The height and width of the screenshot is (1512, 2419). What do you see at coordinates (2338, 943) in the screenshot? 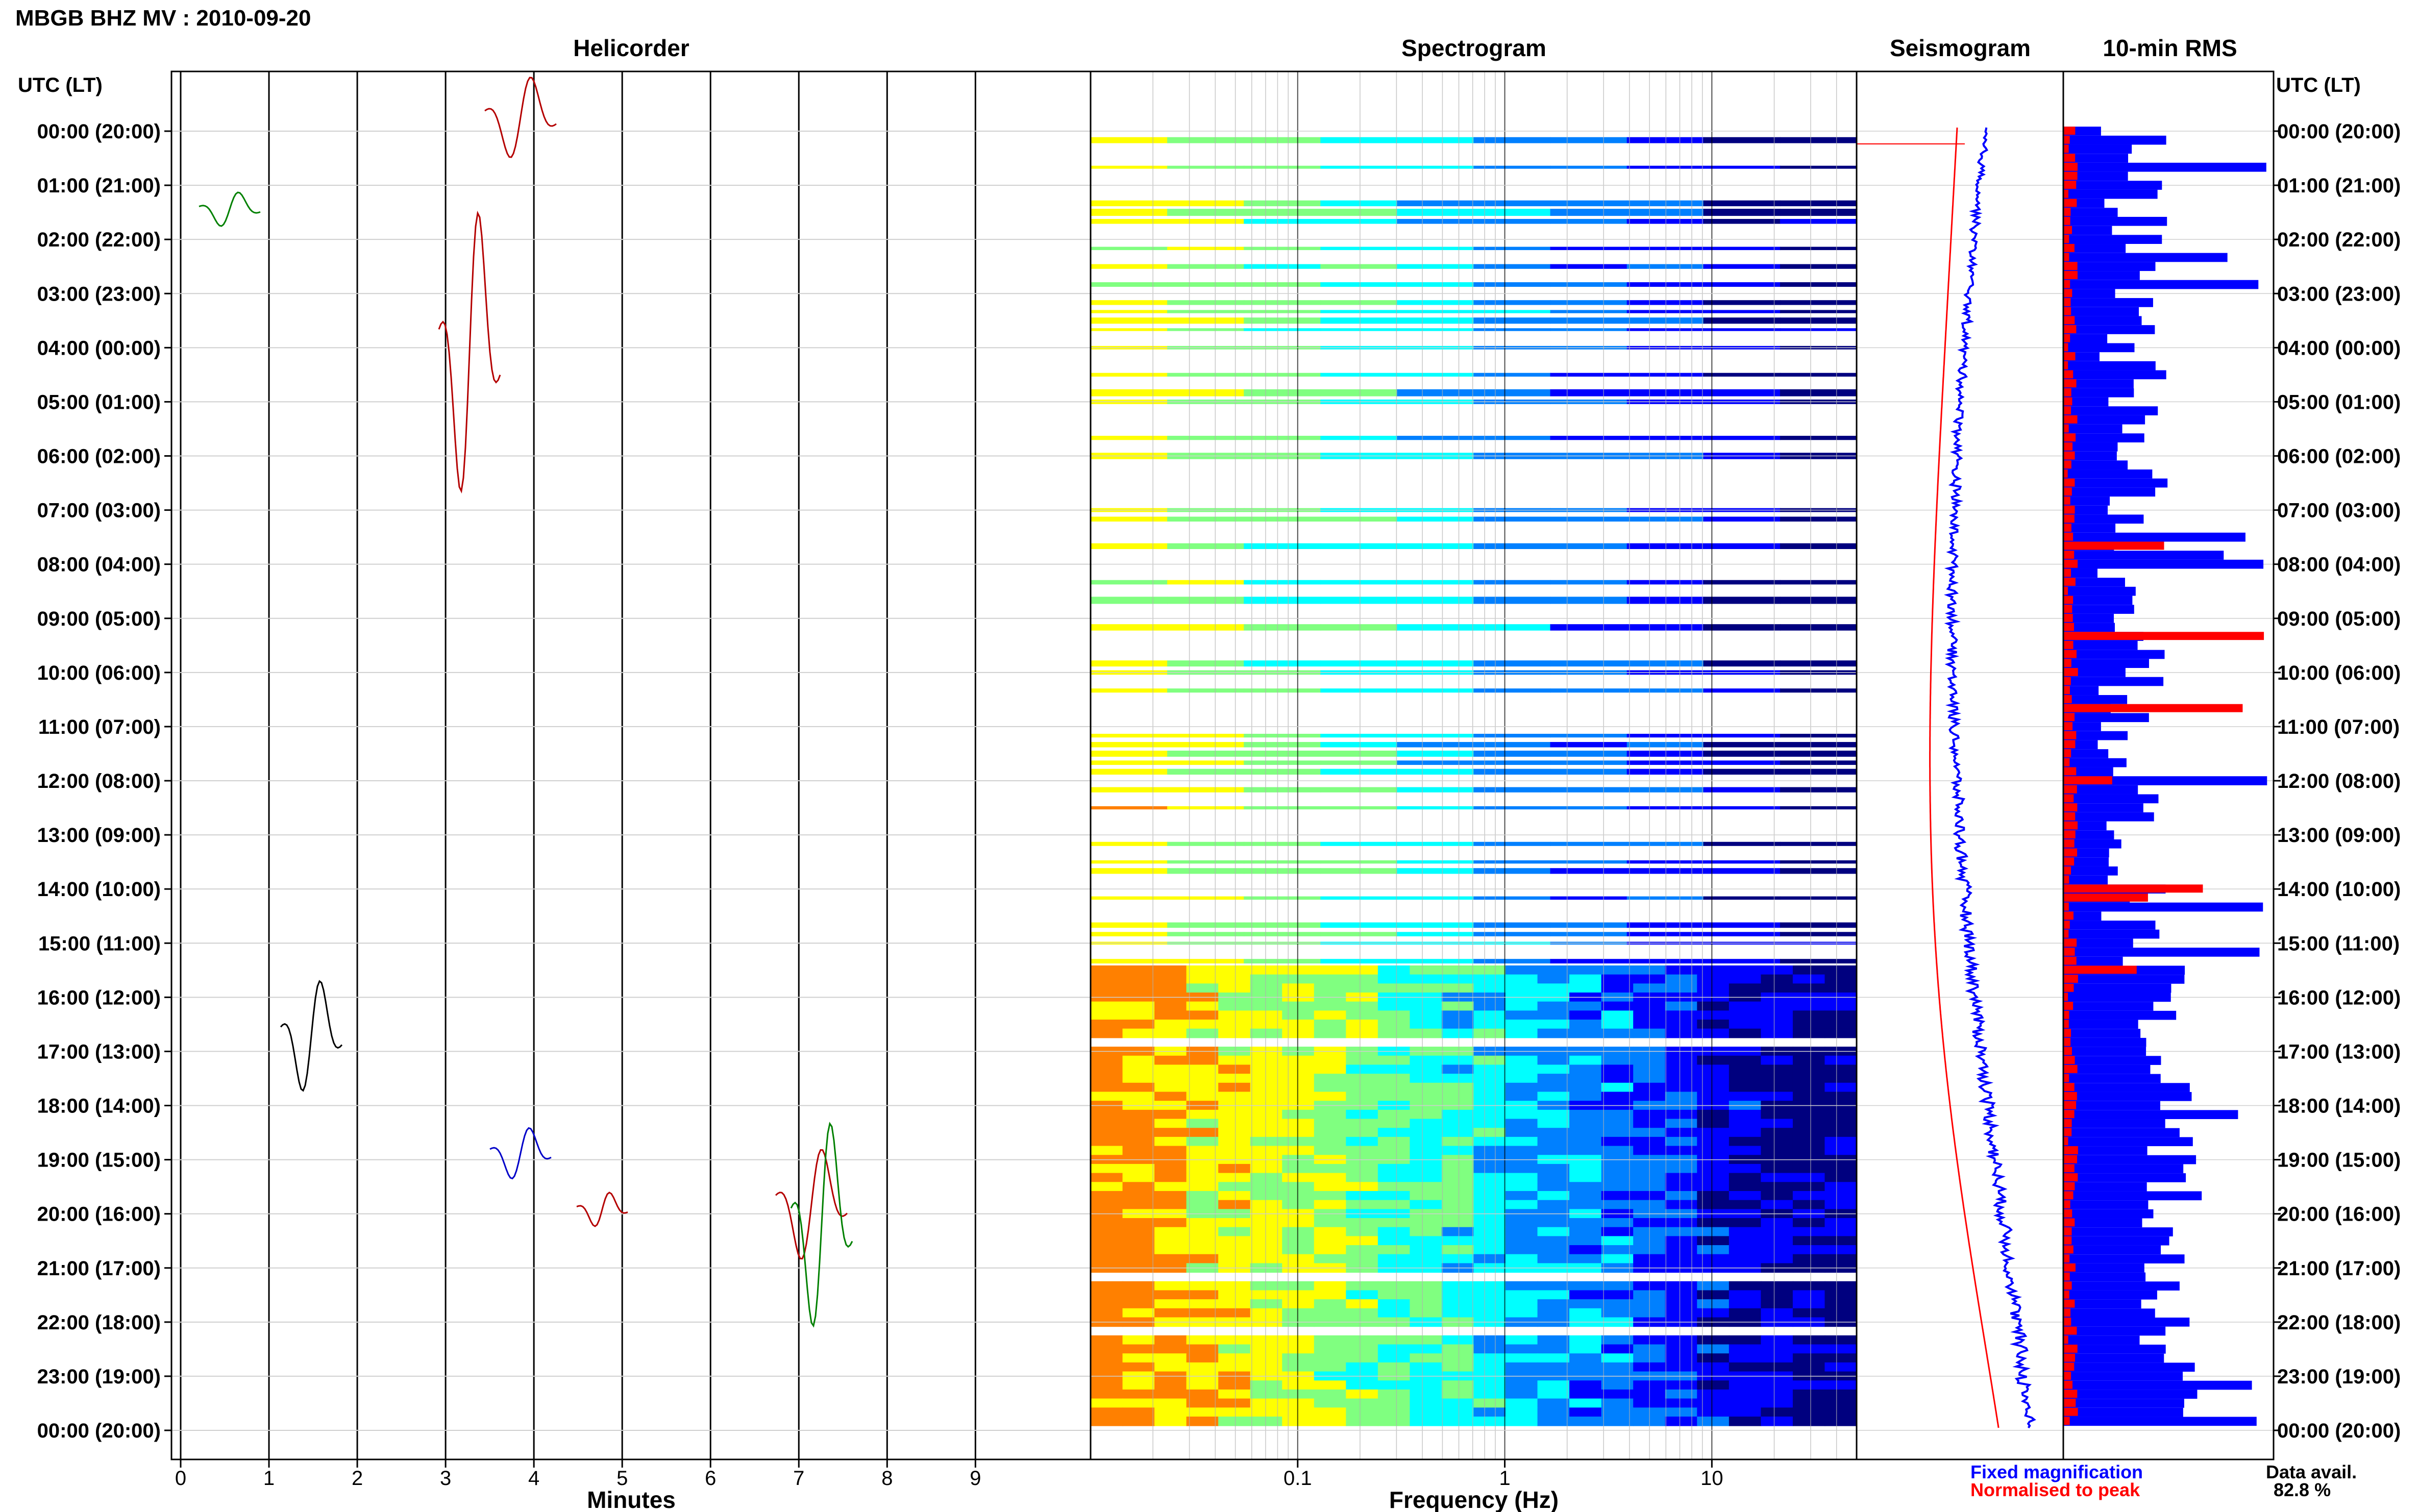
I see `time-label-right: 15:00 (11:00)` at bounding box center [2338, 943].